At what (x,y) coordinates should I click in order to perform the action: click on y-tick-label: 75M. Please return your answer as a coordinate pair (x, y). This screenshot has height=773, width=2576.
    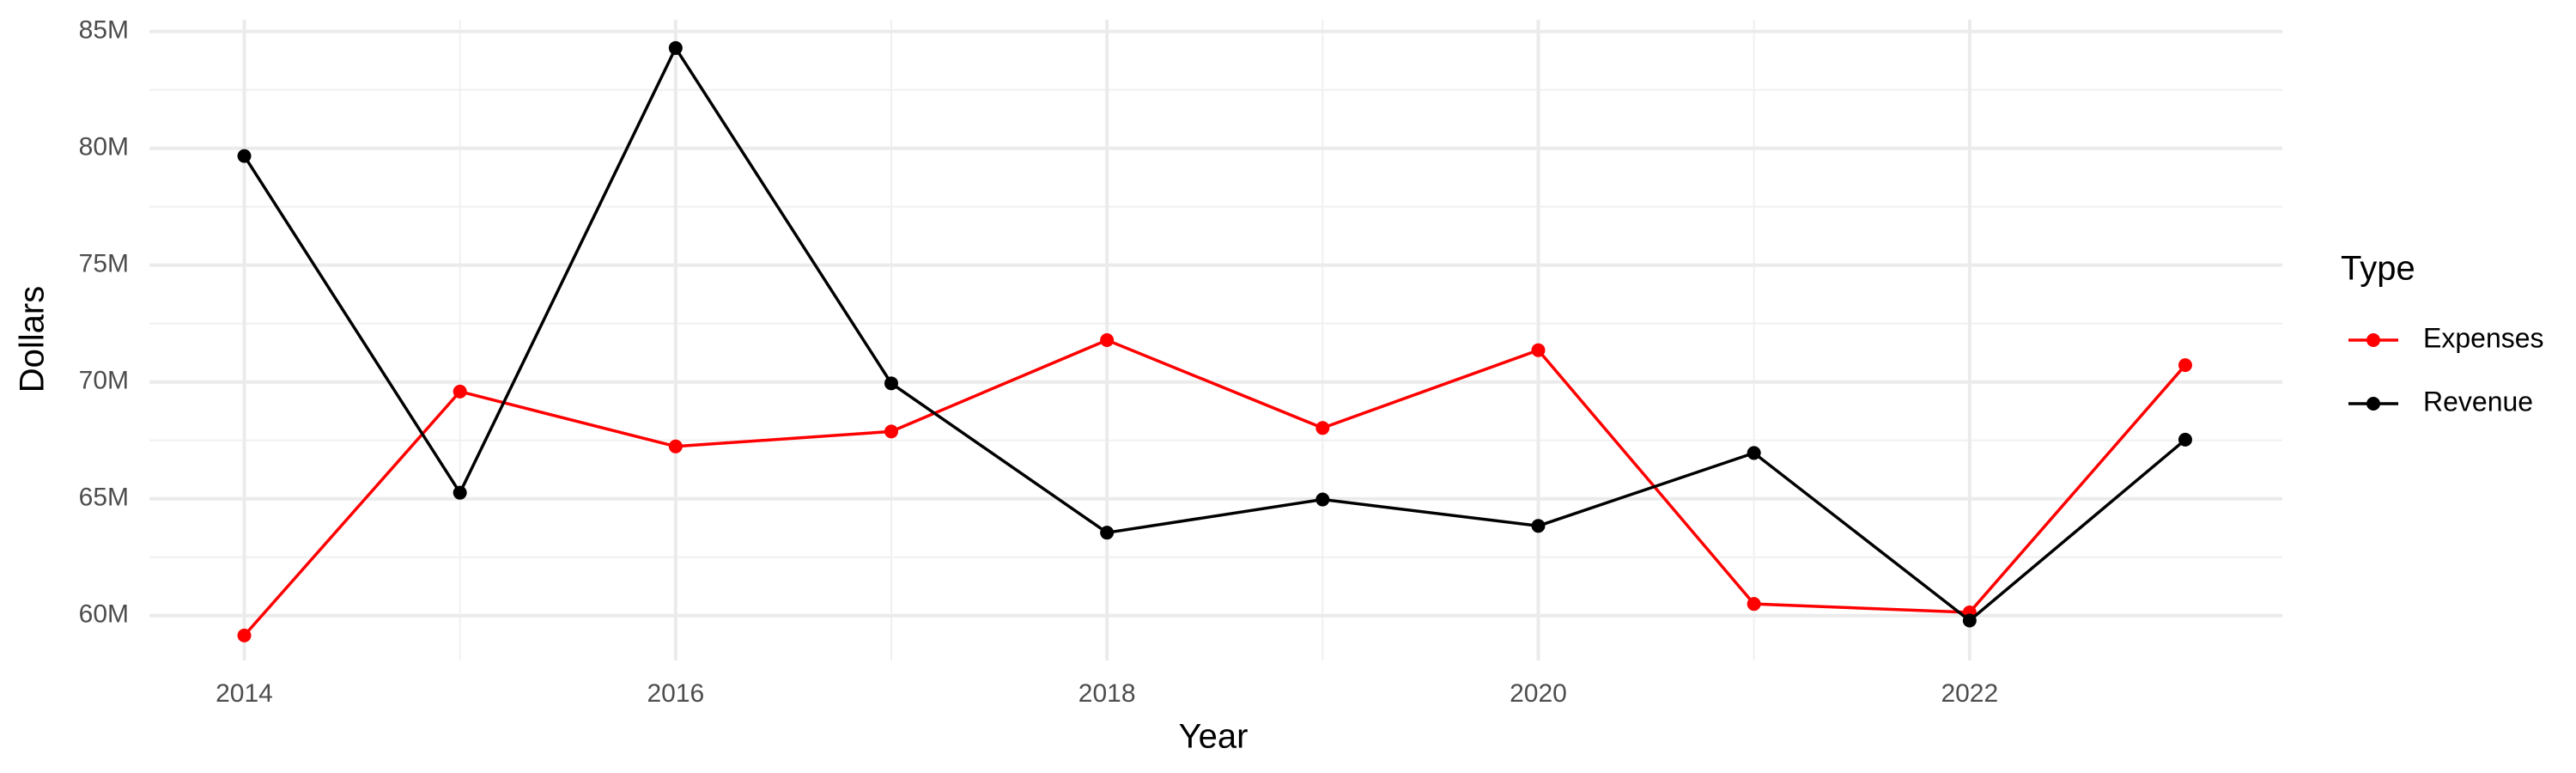
    Looking at the image, I should click on (104, 264).